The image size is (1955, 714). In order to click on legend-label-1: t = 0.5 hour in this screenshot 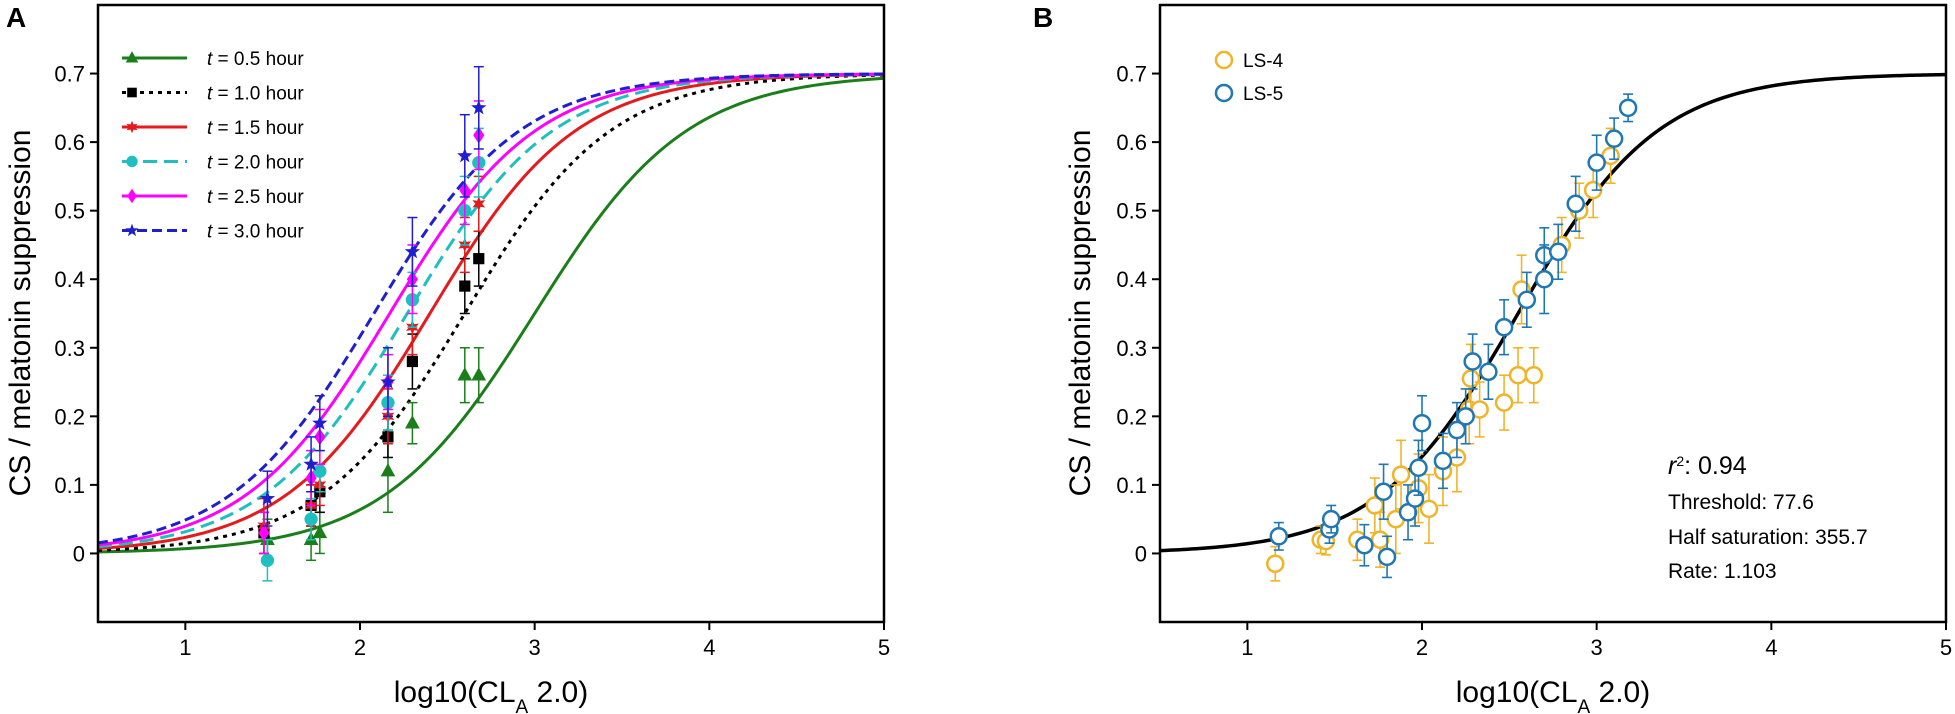, I will do `click(255, 59)`.